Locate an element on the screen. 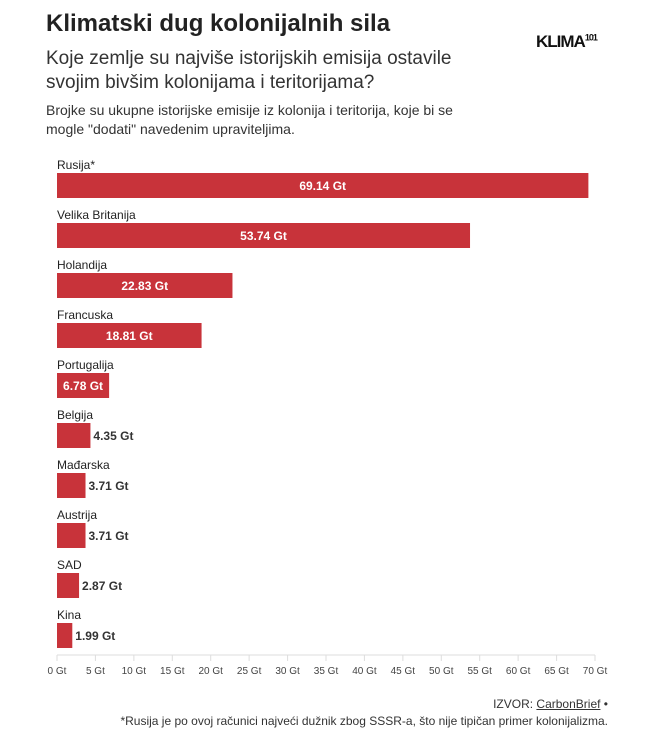 The image size is (670, 740). data-label: 4.35 Gt is located at coordinates (113, 436).